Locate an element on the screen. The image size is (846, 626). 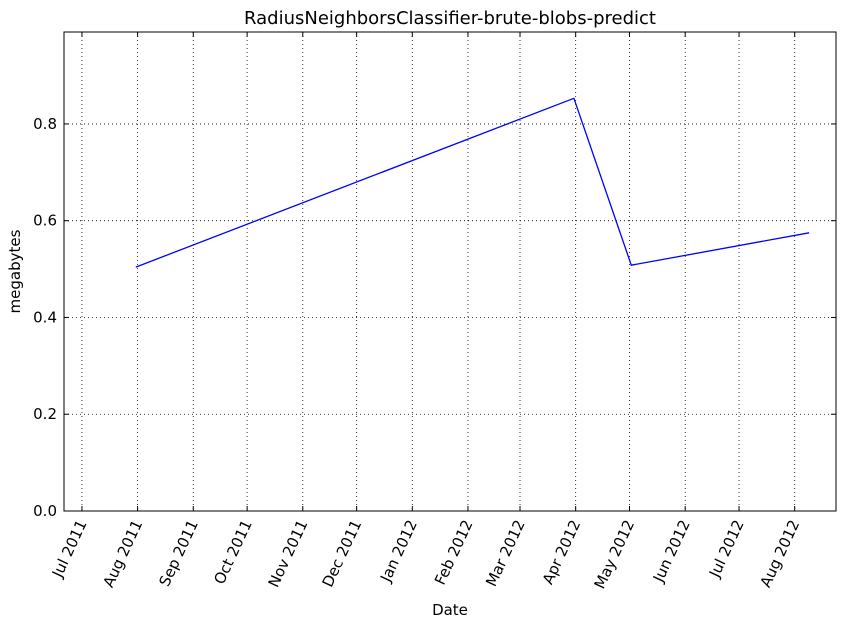
y-tick-label: 0.8 is located at coordinates (45, 124).